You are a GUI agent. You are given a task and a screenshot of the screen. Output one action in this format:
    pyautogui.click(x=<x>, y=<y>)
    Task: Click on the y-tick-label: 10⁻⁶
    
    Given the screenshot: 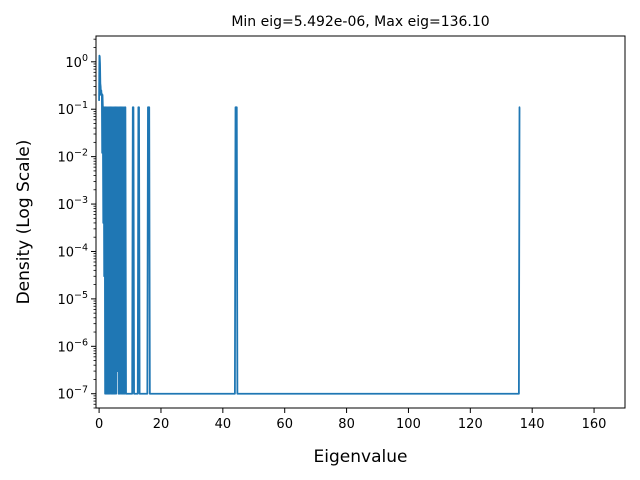 What is the action you would take?
    pyautogui.click(x=72, y=346)
    